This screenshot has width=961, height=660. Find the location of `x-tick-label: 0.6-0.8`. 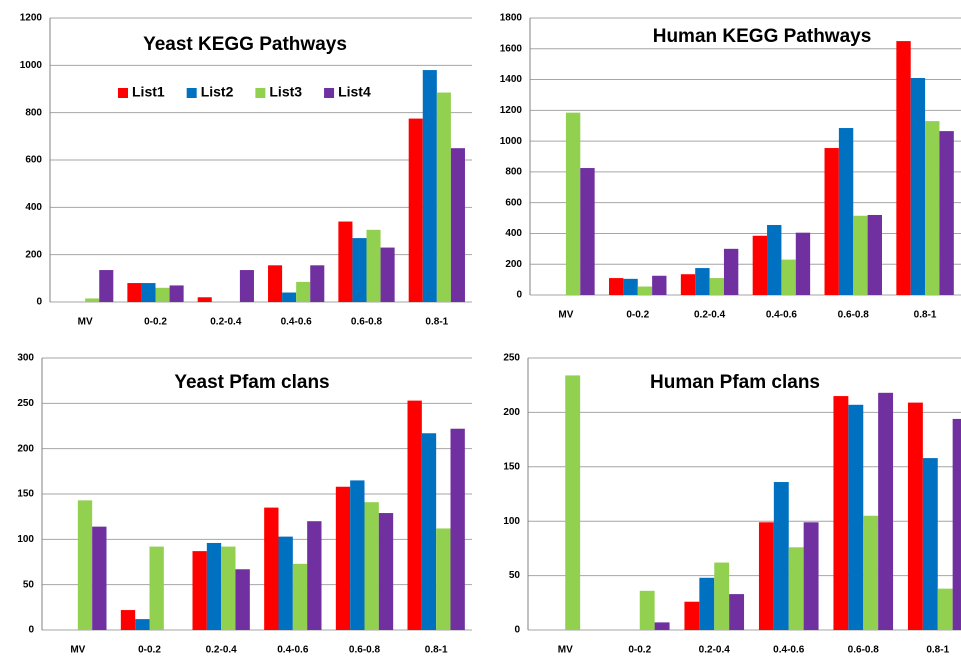

x-tick-label: 0.6-0.8 is located at coordinates (367, 322).